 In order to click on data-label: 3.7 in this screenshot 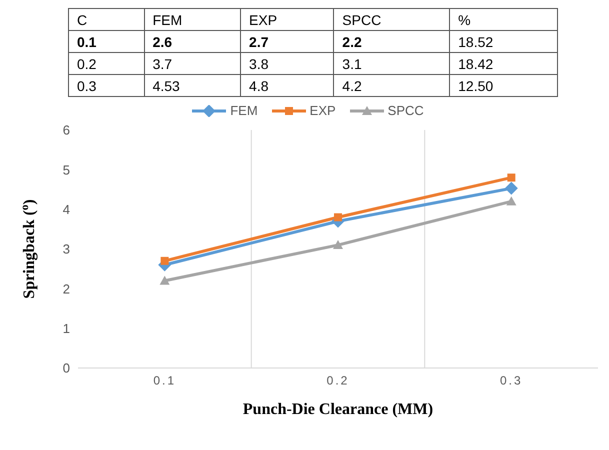, I will do `click(192, 63)`.